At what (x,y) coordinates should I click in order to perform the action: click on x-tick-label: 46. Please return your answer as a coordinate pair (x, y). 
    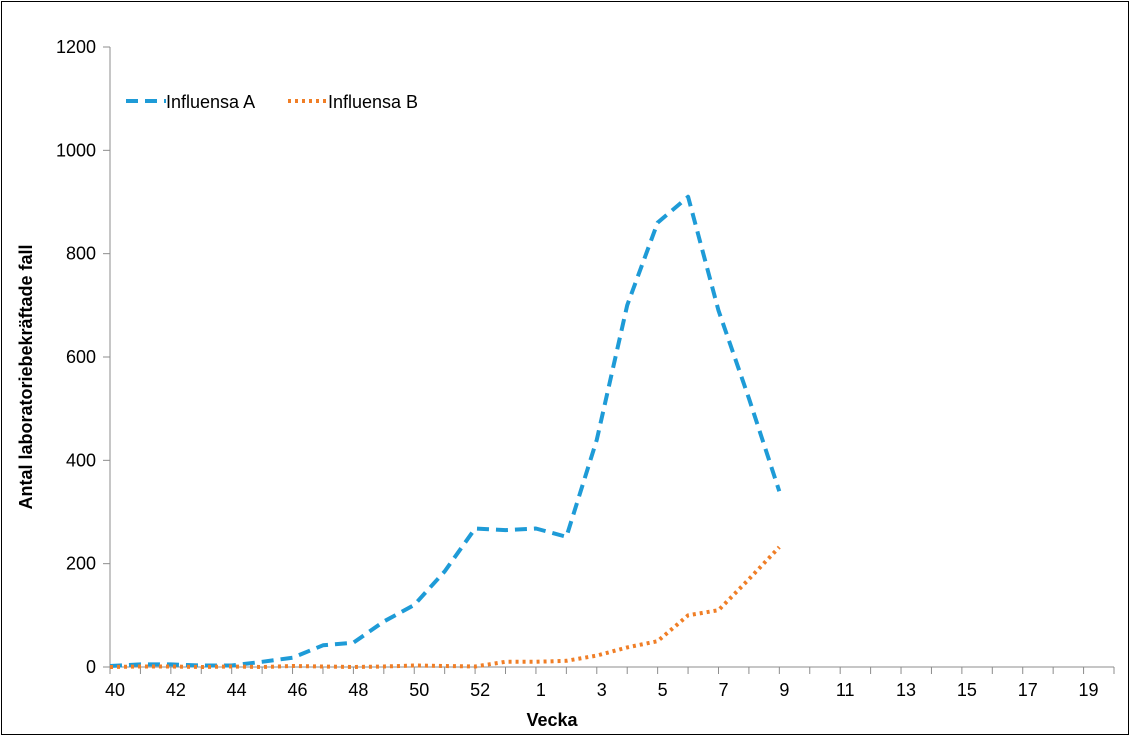
    Looking at the image, I should click on (298, 690).